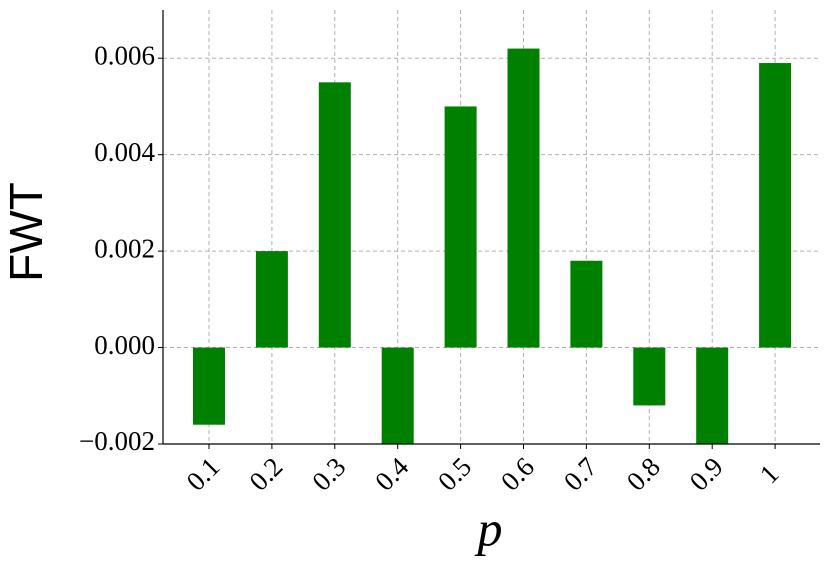 The height and width of the screenshot is (565, 830). I want to click on y-tick-label: 0.006, so click(124, 55).